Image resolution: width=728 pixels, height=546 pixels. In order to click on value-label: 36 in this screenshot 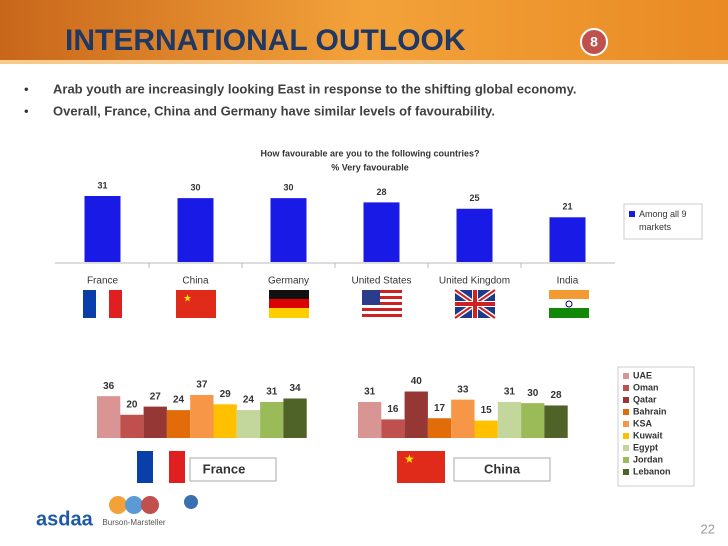, I will do `click(109, 386)`.